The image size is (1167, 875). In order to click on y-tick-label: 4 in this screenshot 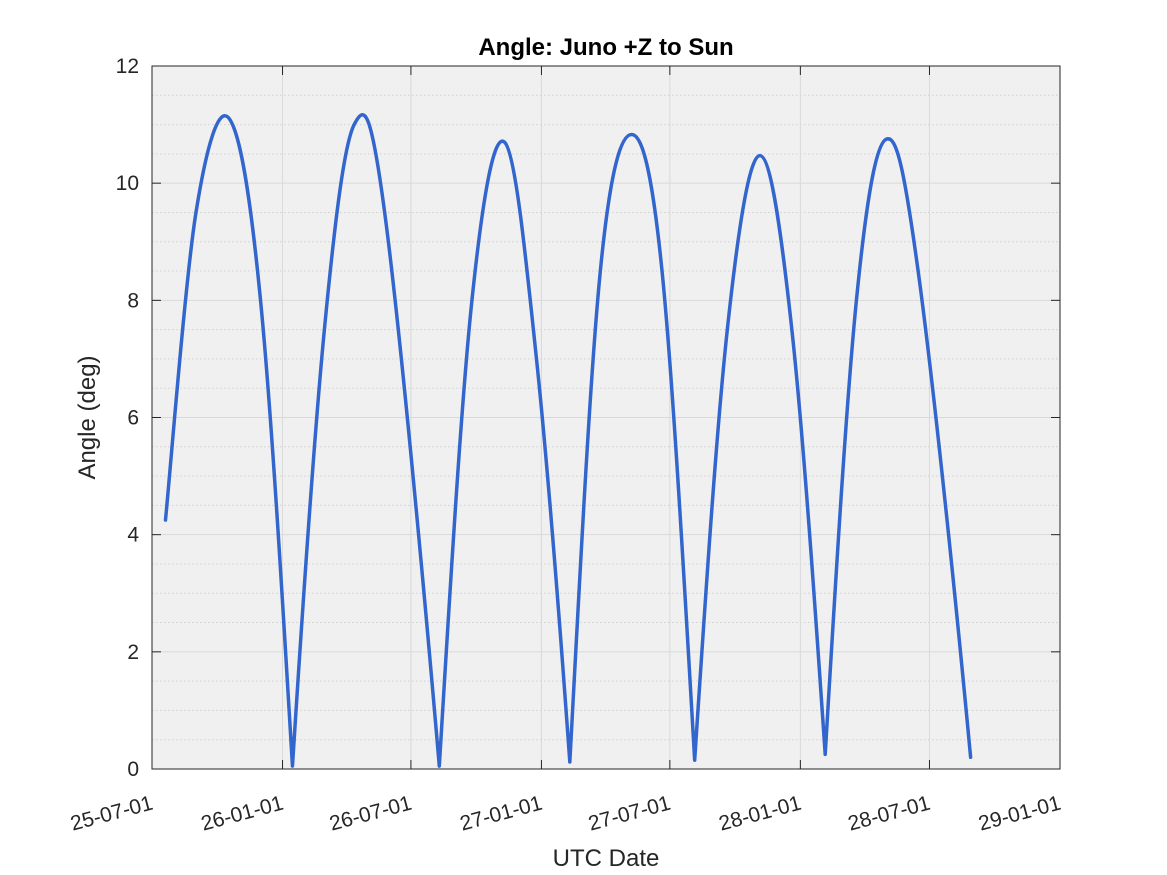, I will do `click(133, 535)`.